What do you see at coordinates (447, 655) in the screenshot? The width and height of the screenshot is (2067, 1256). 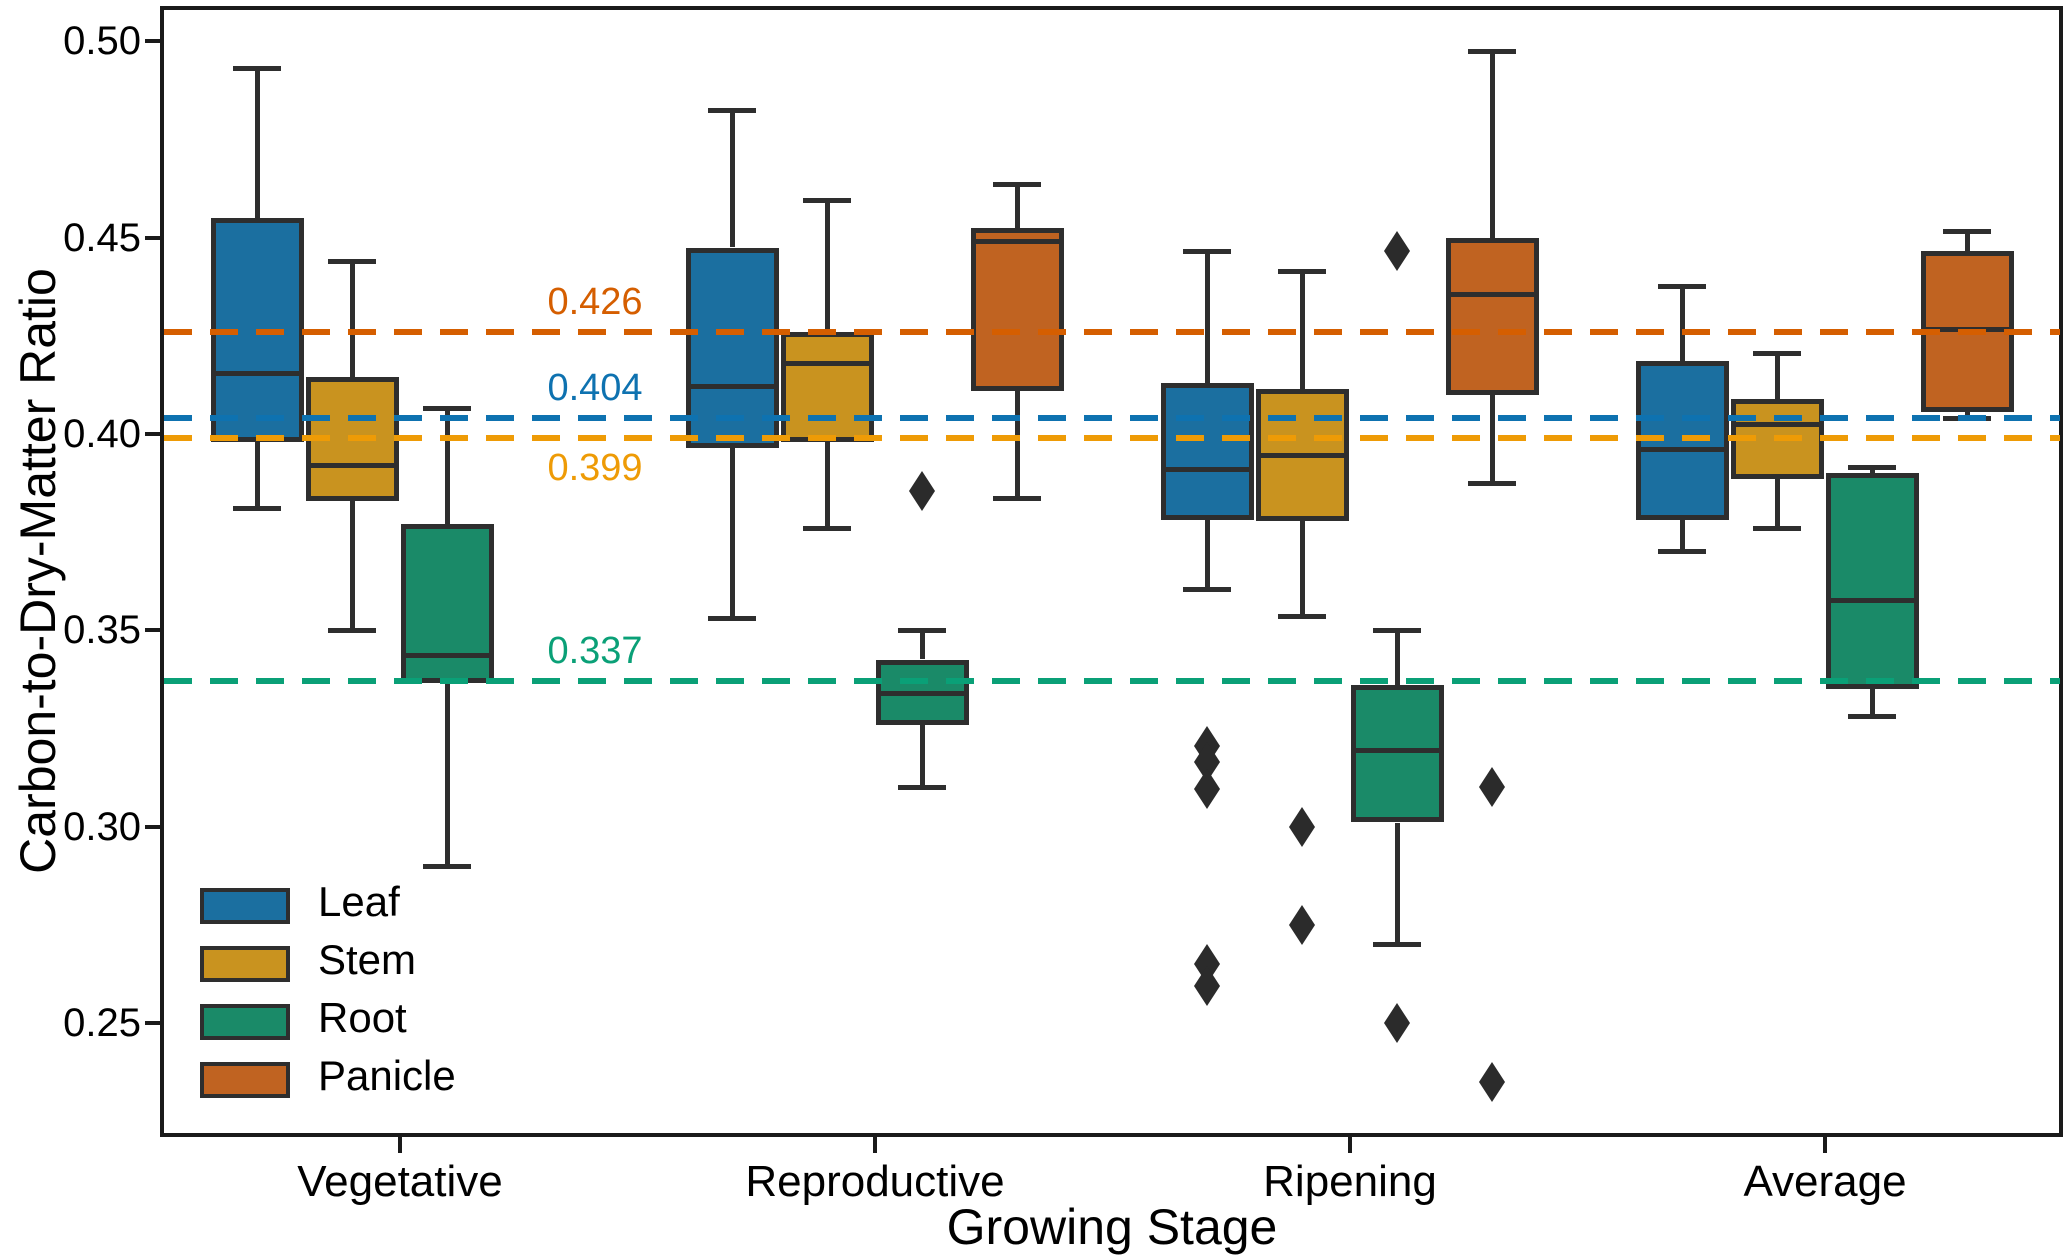 I see `median-root-vegetative` at bounding box center [447, 655].